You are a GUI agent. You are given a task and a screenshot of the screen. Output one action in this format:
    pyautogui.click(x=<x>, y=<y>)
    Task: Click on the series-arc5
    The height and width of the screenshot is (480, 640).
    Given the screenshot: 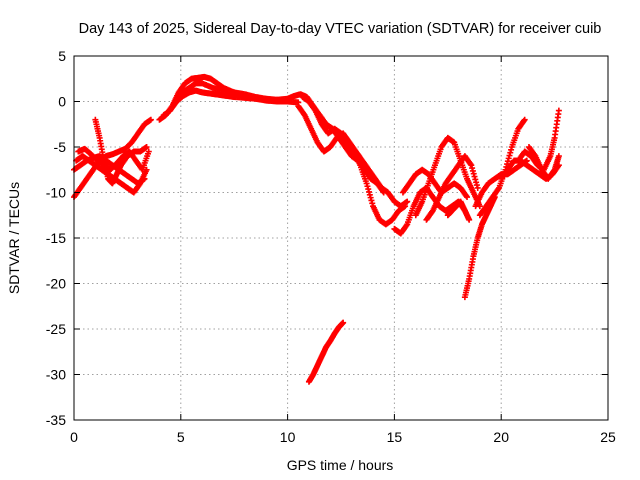 What is the action you would take?
    pyautogui.click(x=121, y=151)
    